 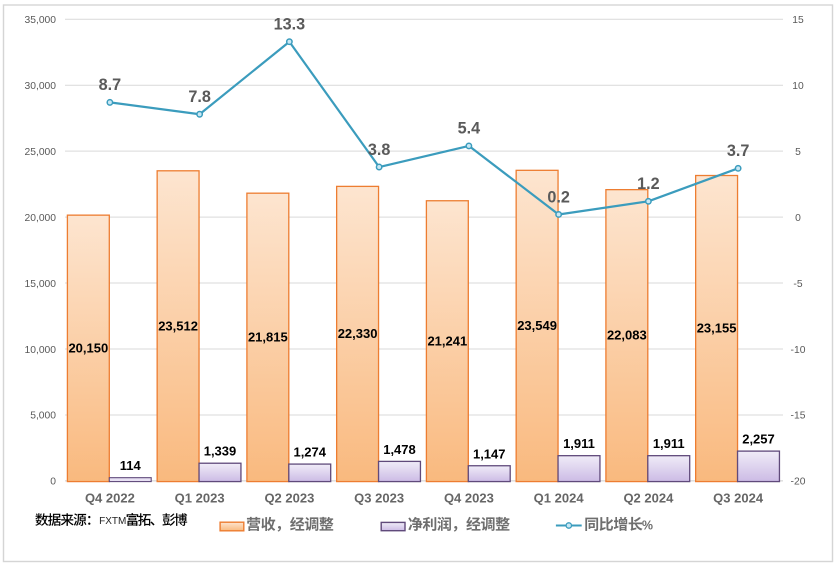 I want to click on svg-text: 23,512, so click(x=178, y=325).